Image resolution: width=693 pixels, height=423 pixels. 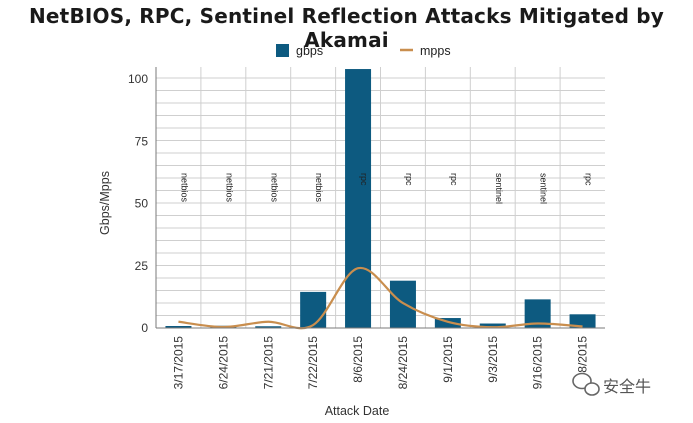 What do you see at coordinates (357, 411) in the screenshot?
I see `x-axis-title: Attack Date` at bounding box center [357, 411].